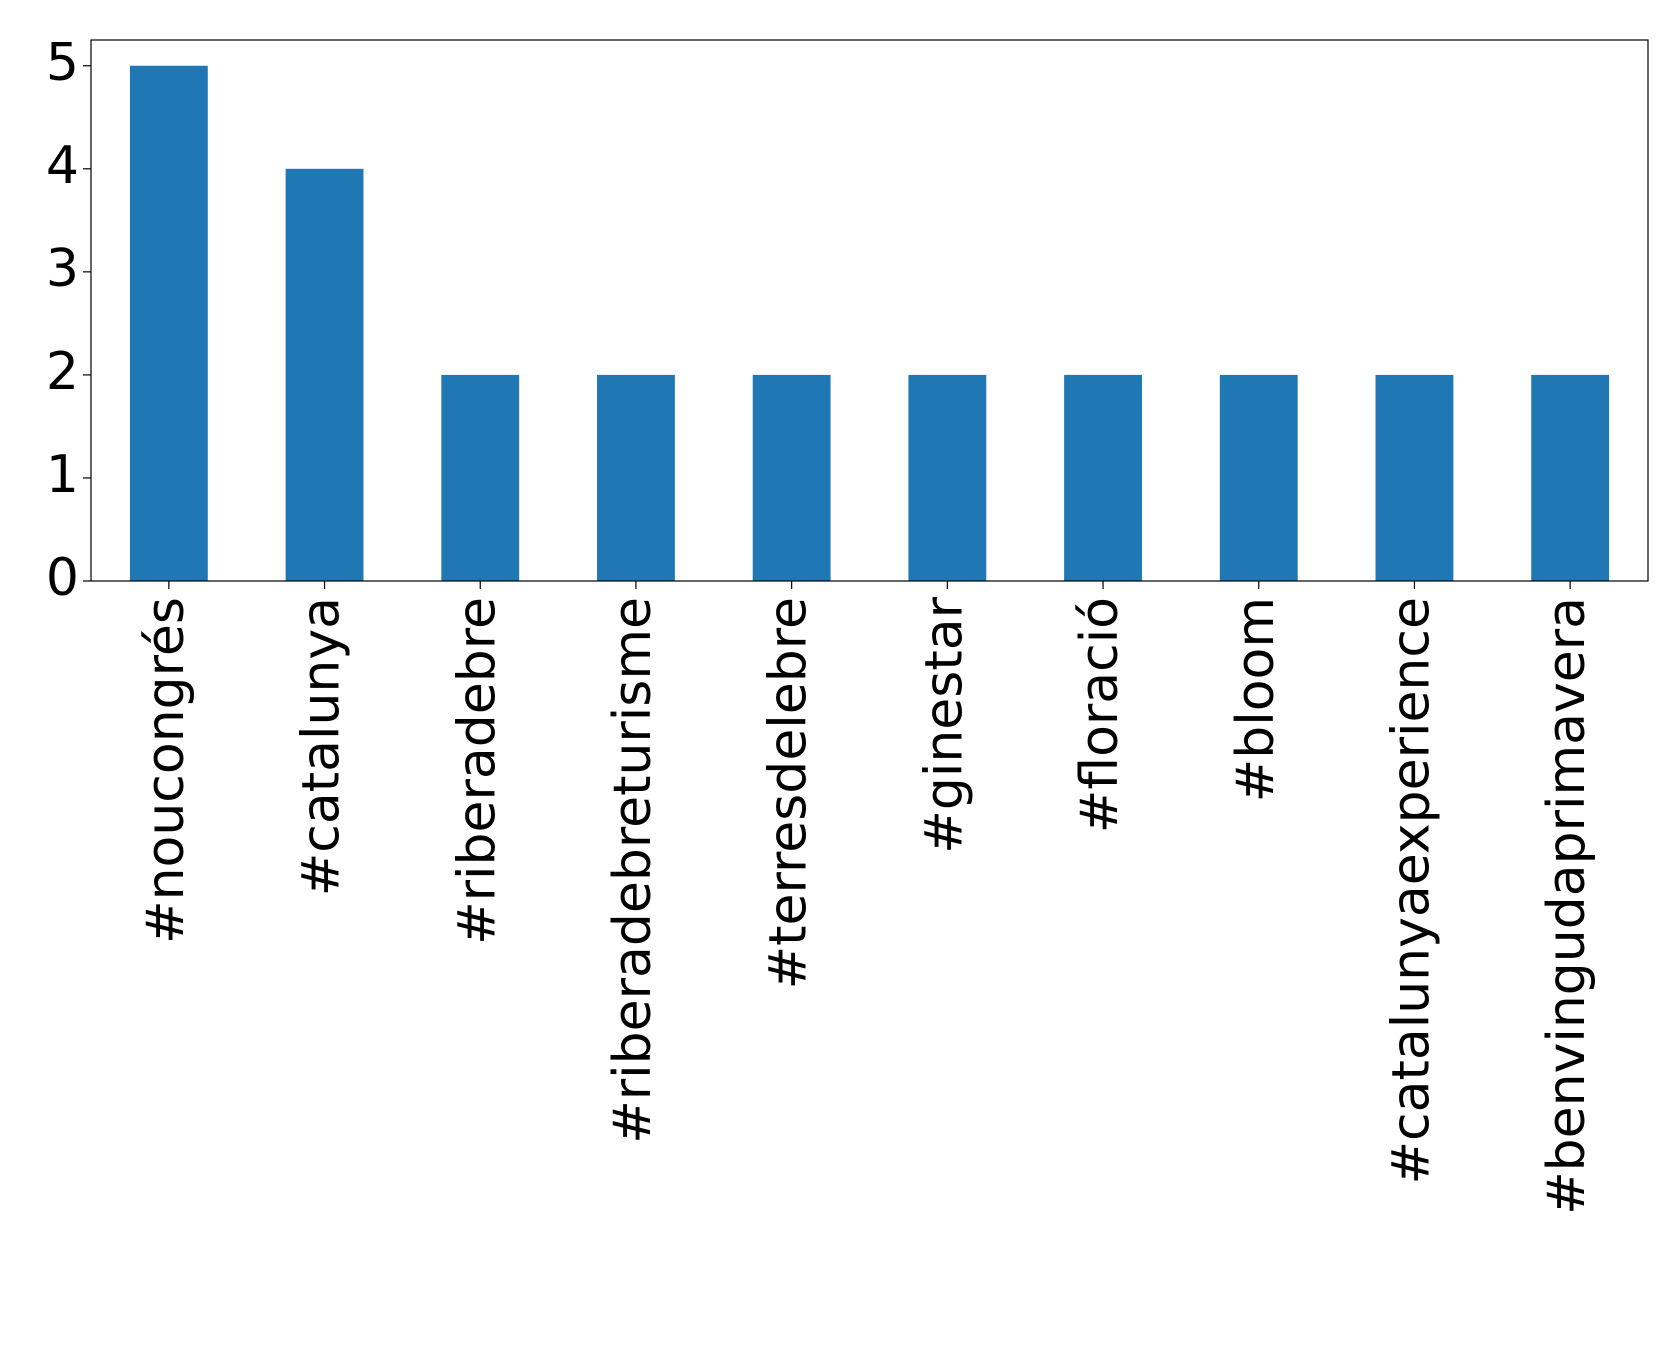  What do you see at coordinates (1411, 891) in the screenshot?
I see `x-tick-label: #catalunyaexperience` at bounding box center [1411, 891].